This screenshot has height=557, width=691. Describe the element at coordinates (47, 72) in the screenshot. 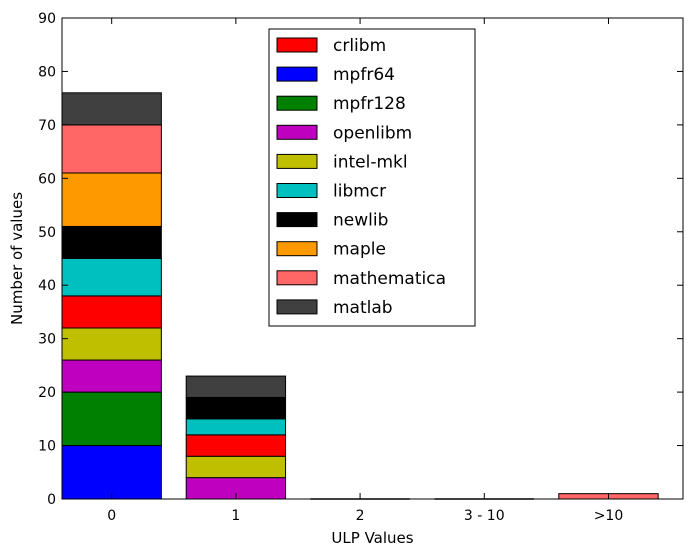

I see `y-tick-label: 80` at that location.